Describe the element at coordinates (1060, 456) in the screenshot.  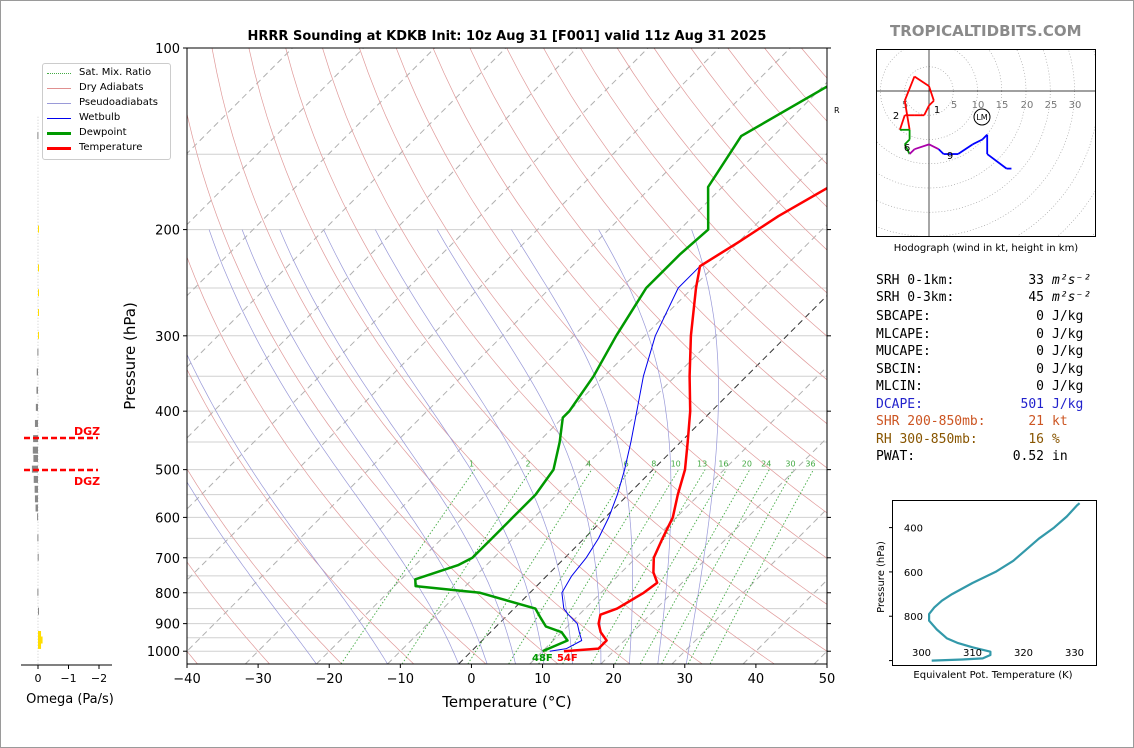
I see `parameter-unit: in` at that location.